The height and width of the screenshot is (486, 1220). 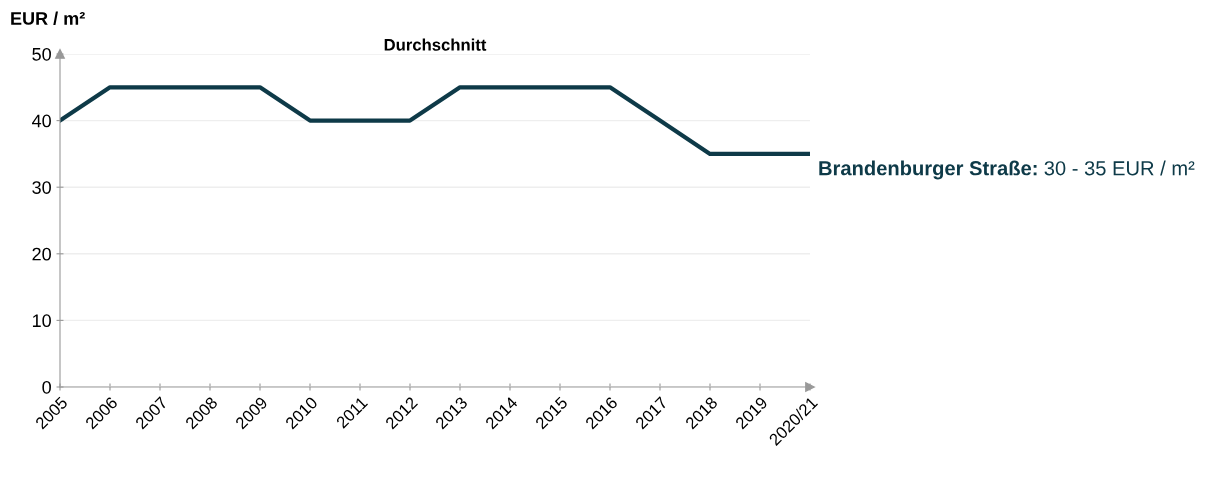 What do you see at coordinates (41, 321) in the screenshot?
I see `y-tick-label: 10` at bounding box center [41, 321].